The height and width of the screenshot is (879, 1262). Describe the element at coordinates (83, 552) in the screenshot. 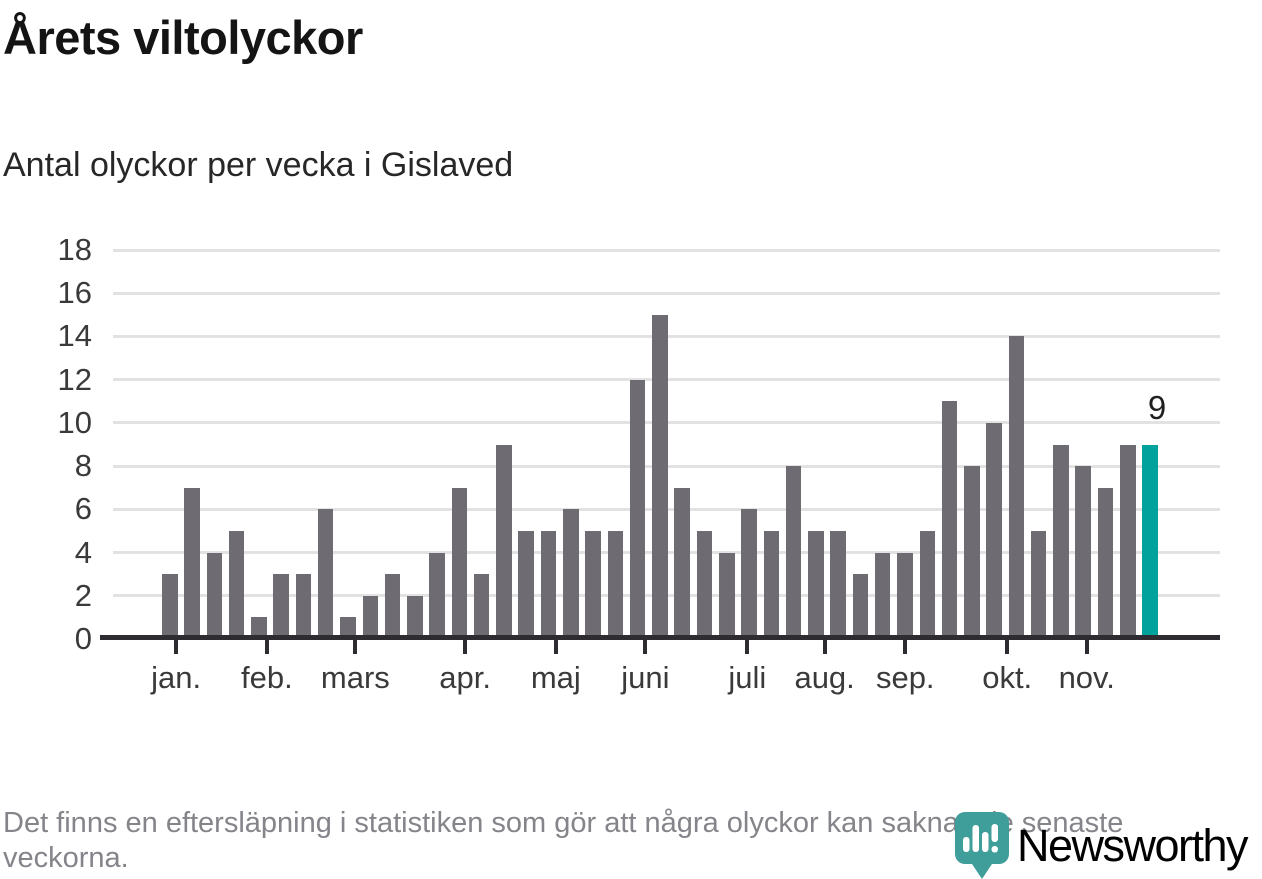

I see `y-axis-label: 4` at that location.